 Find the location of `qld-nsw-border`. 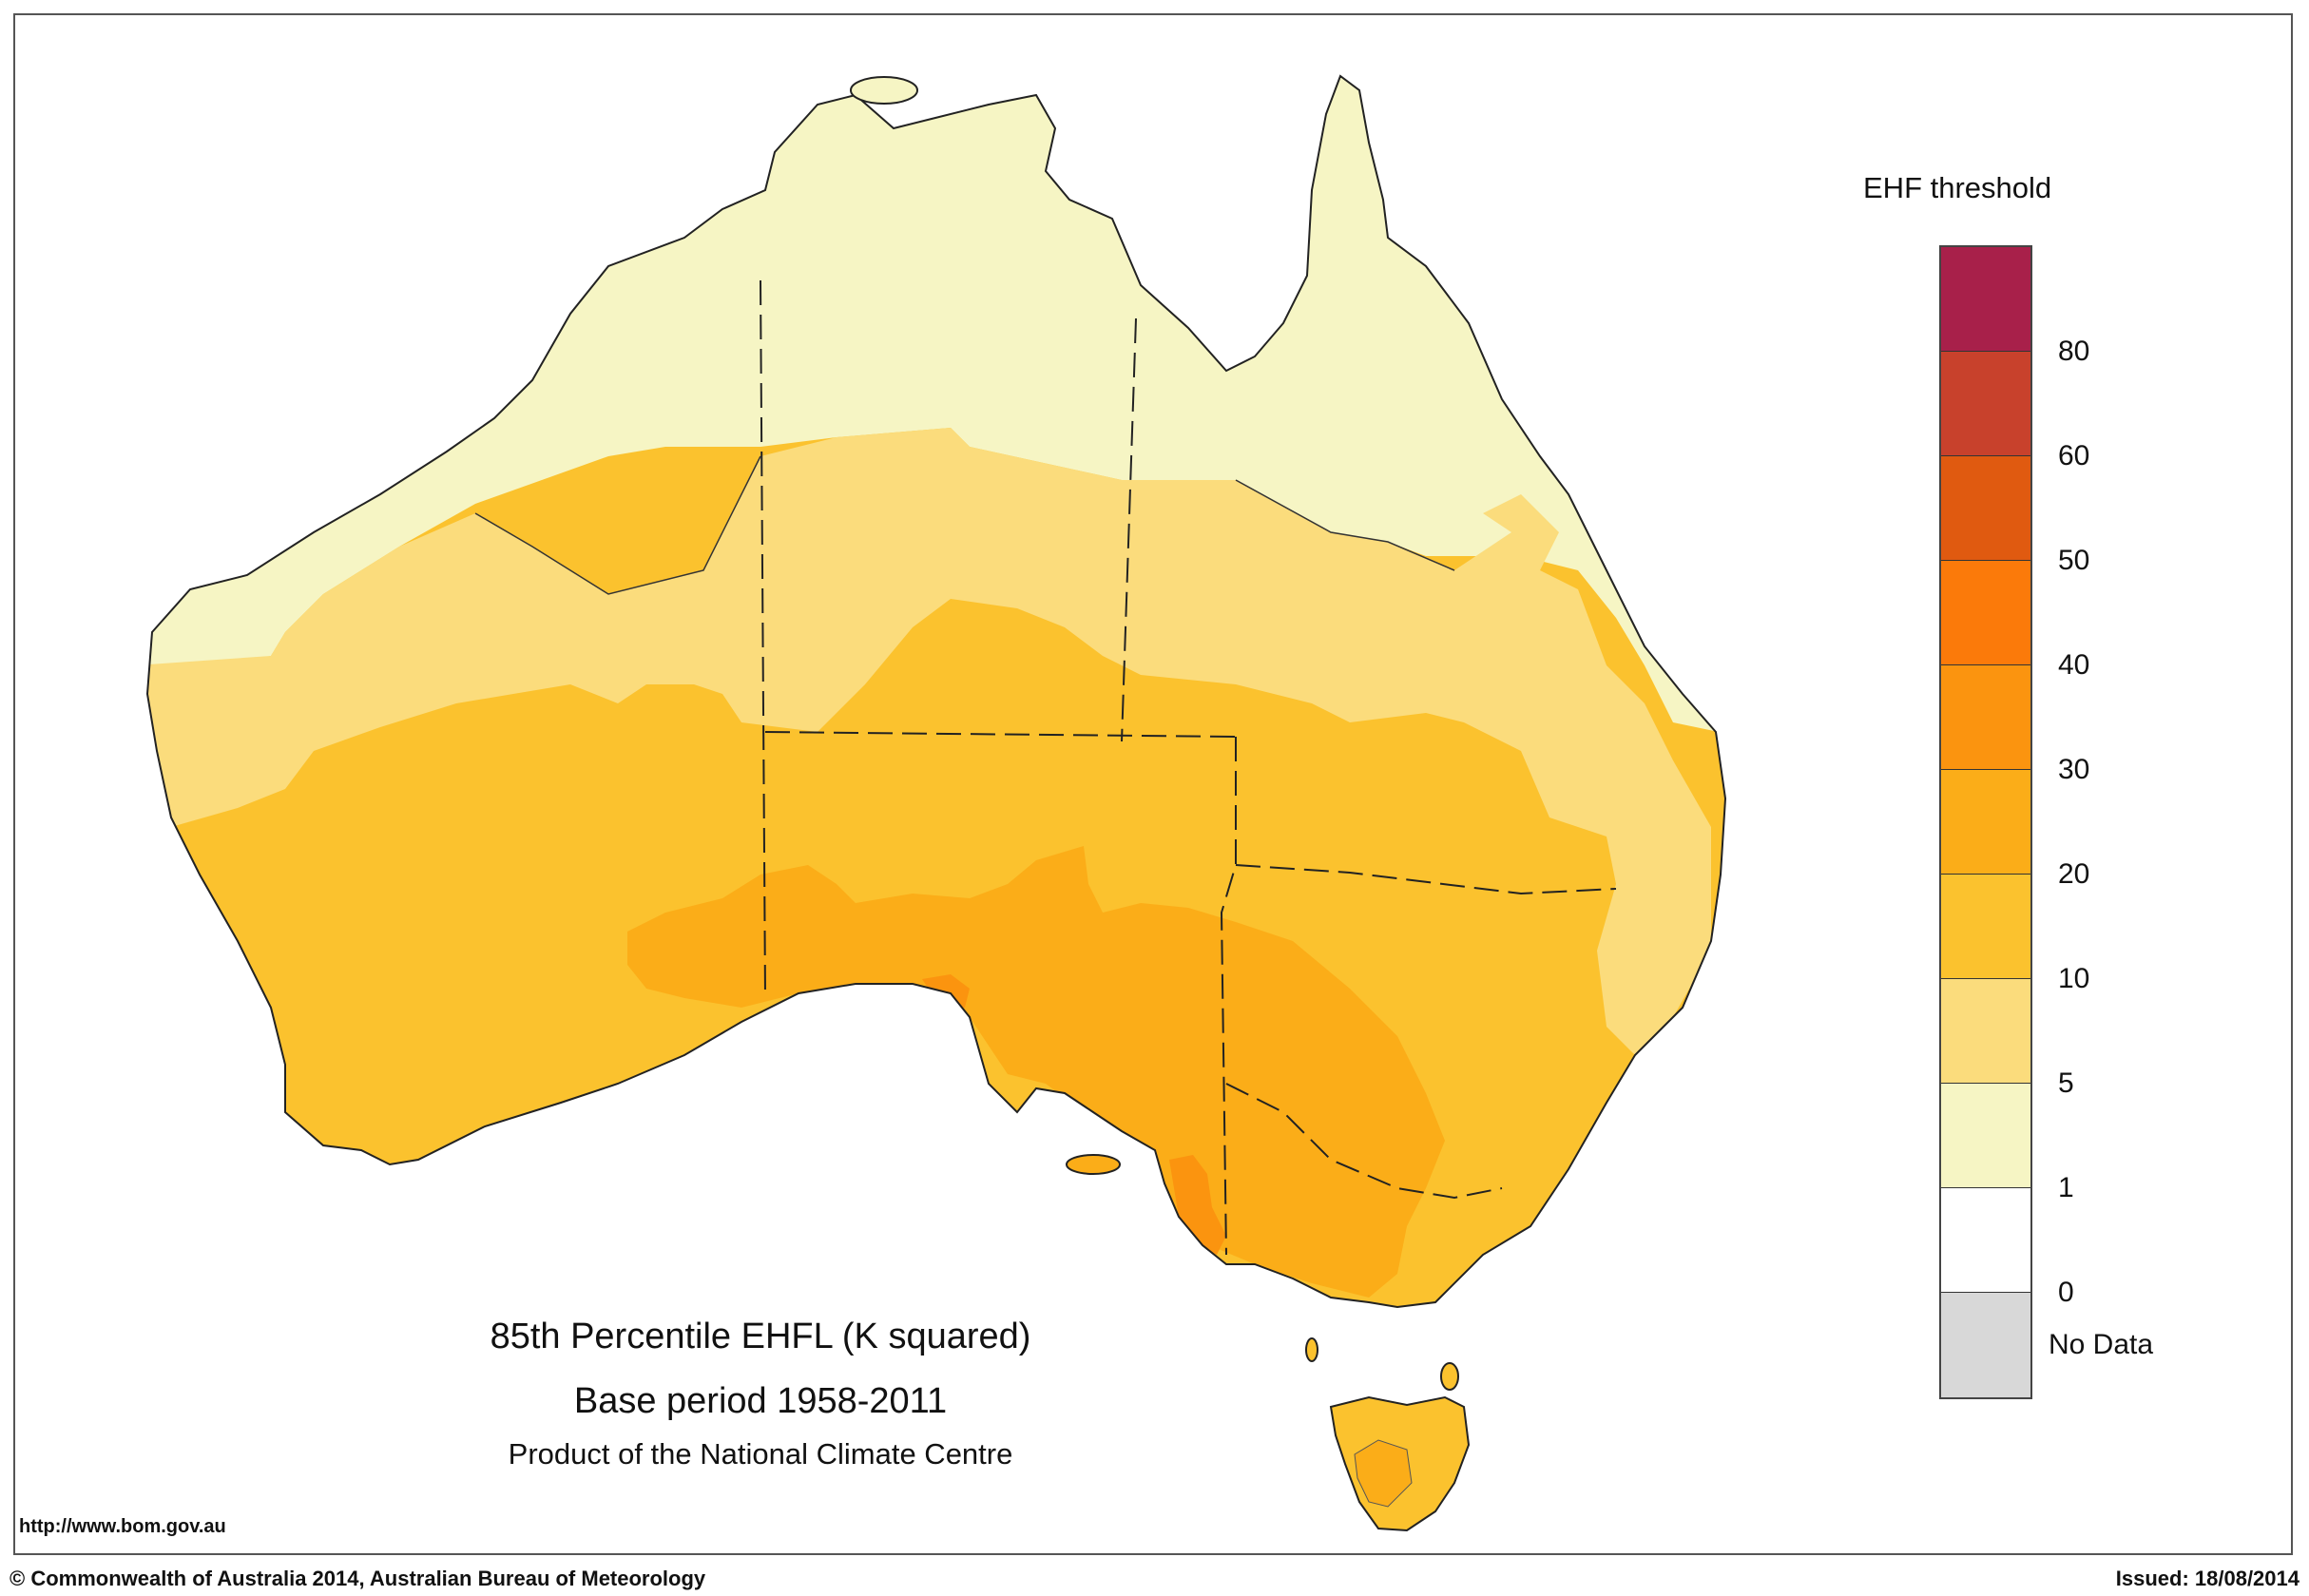

qld-nsw-border is located at coordinates (1426, 879).